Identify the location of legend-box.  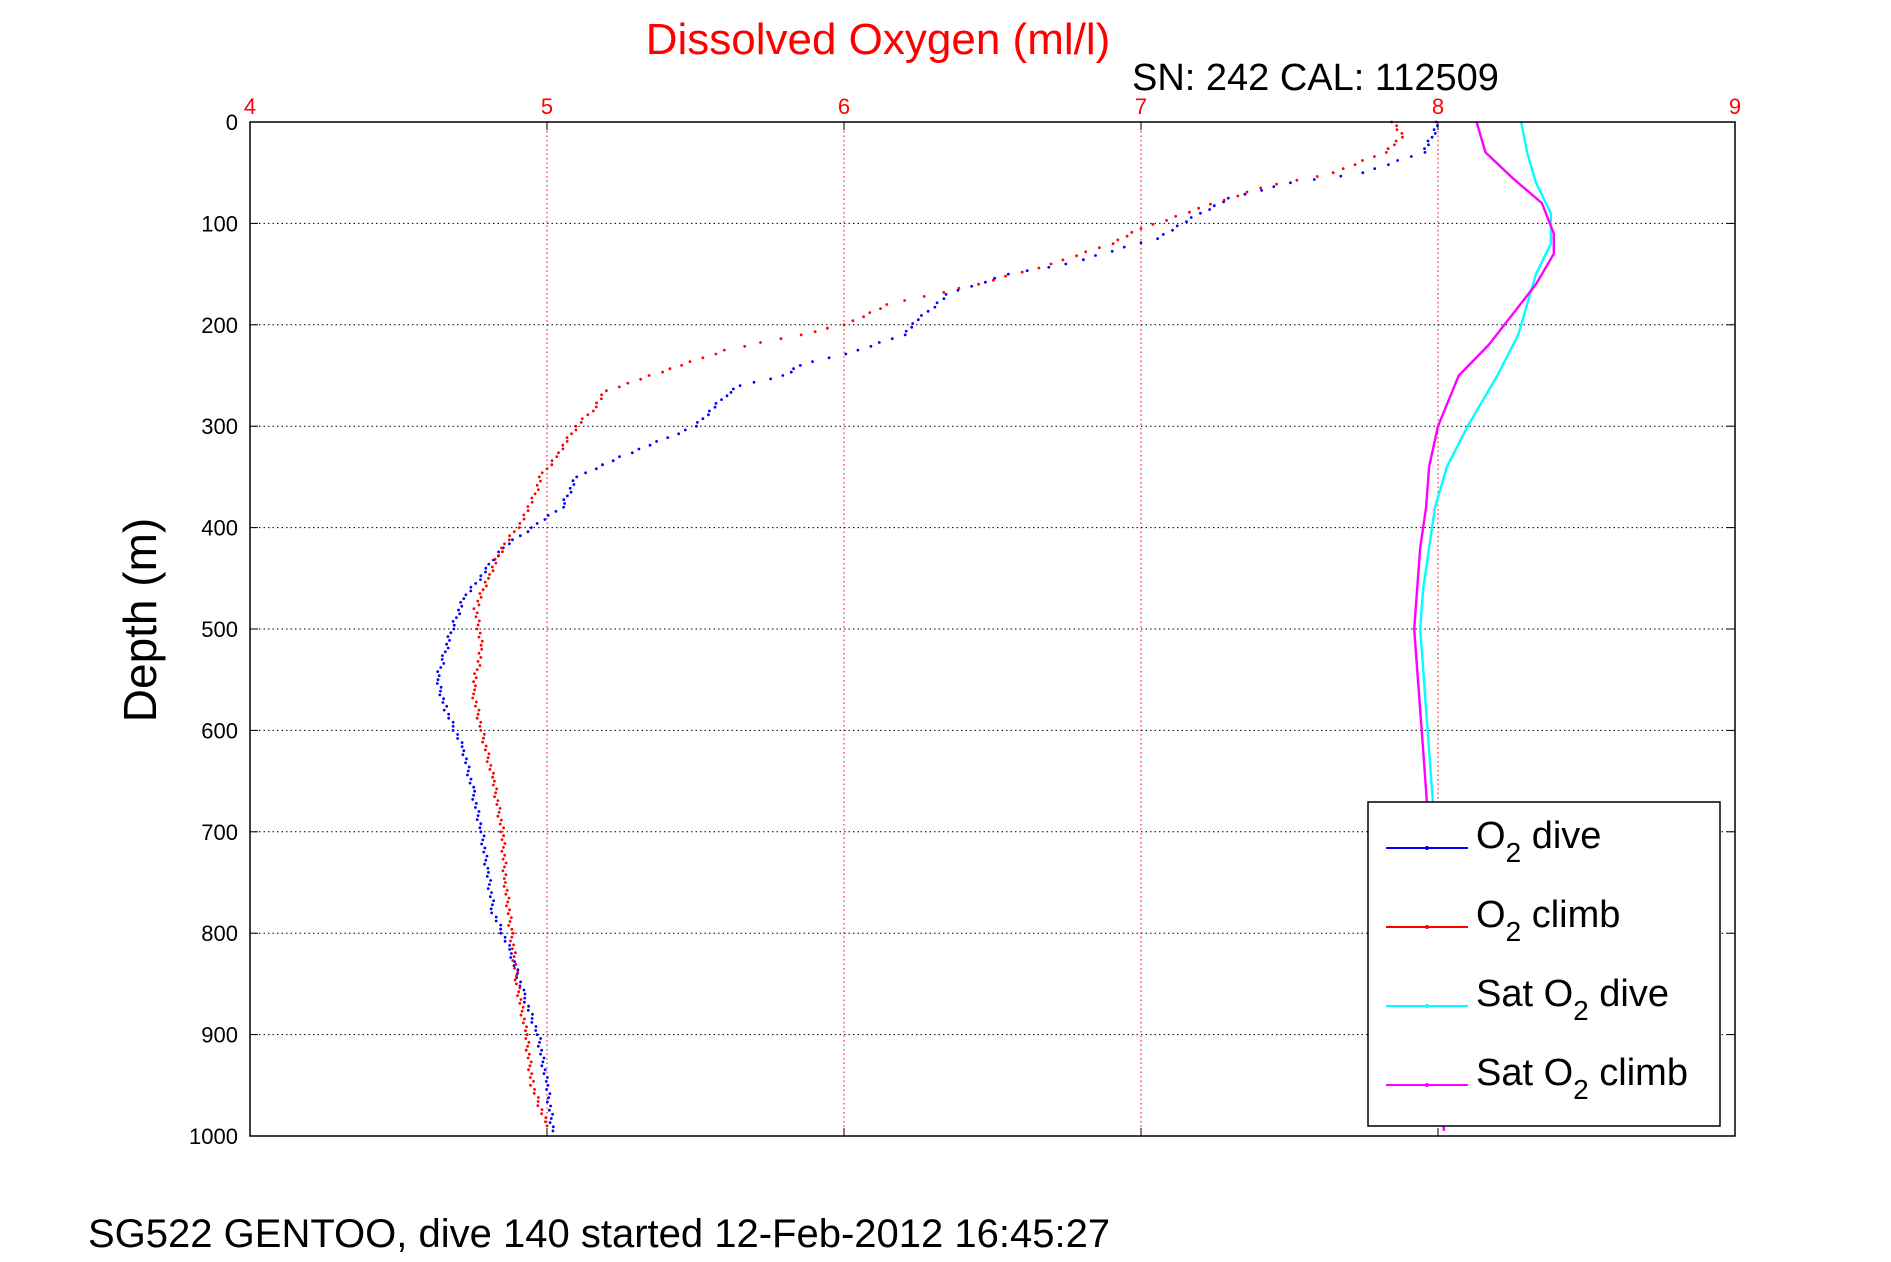
(1544, 964).